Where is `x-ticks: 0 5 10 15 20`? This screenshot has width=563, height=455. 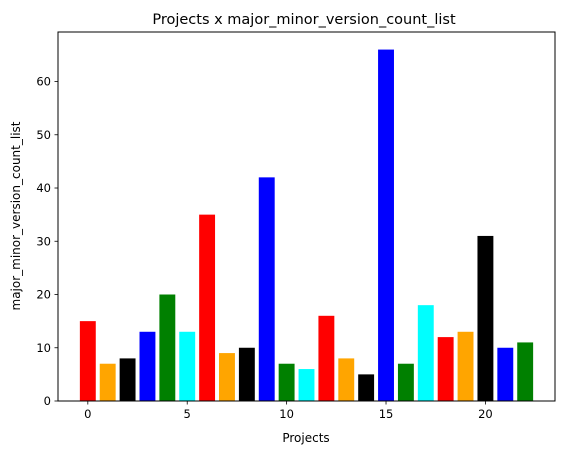
x-ticks: 0 5 10 15 20 is located at coordinates (288, 411).